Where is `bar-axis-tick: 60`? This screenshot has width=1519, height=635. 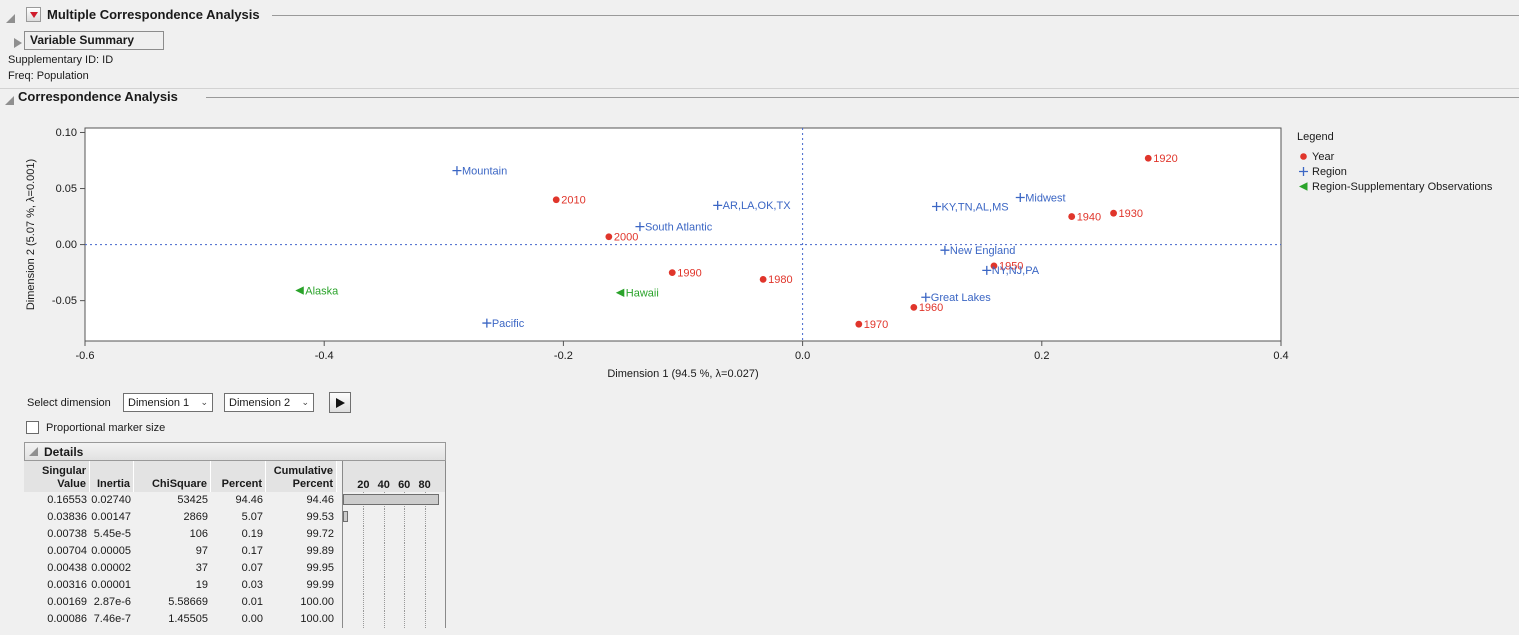 bar-axis-tick: 60 is located at coordinates (404, 485).